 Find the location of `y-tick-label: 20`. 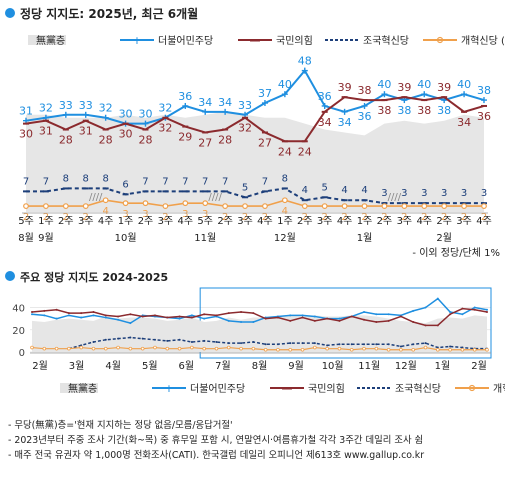

y-tick-label: 20 is located at coordinates (18, 331).